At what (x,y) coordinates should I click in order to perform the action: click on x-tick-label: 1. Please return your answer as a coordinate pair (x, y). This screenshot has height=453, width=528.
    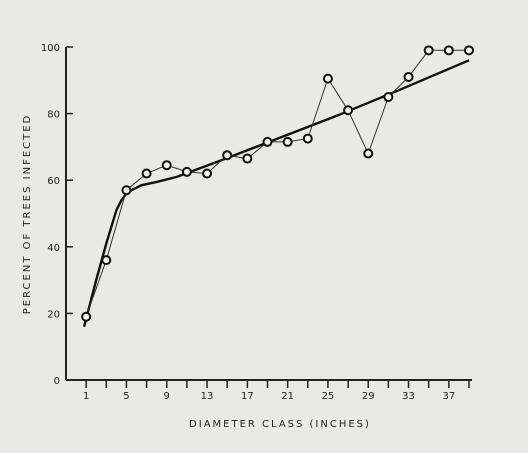
    Looking at the image, I should click on (86, 396).